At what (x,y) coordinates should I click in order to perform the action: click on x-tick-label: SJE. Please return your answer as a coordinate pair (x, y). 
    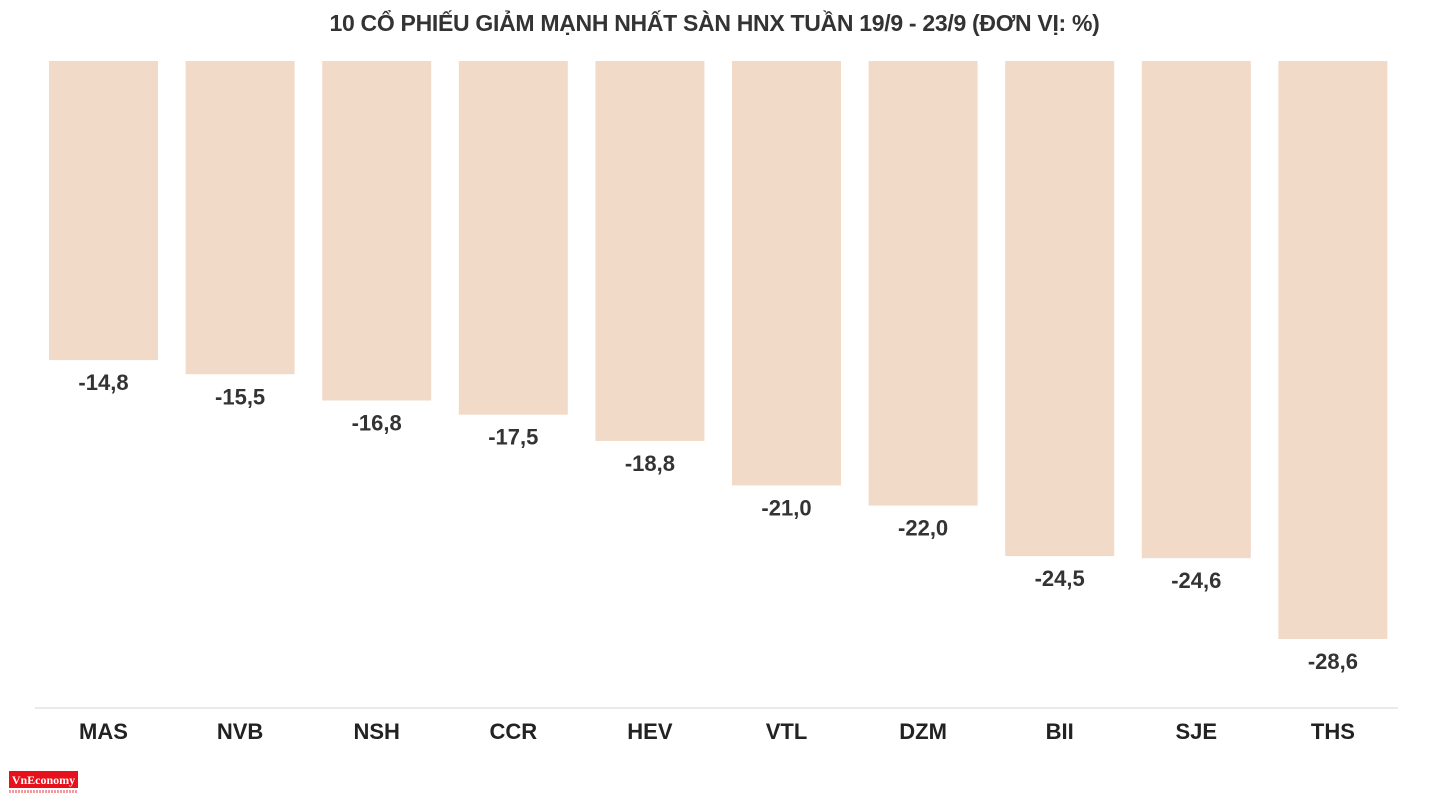
    Looking at the image, I should click on (1197, 731).